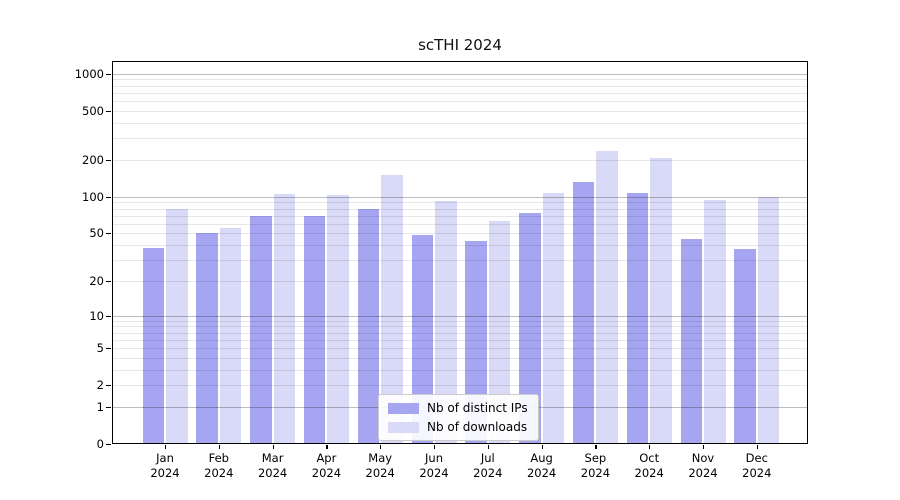  I want to click on x-tick-label-jul: Jul 2024, so click(488, 465).